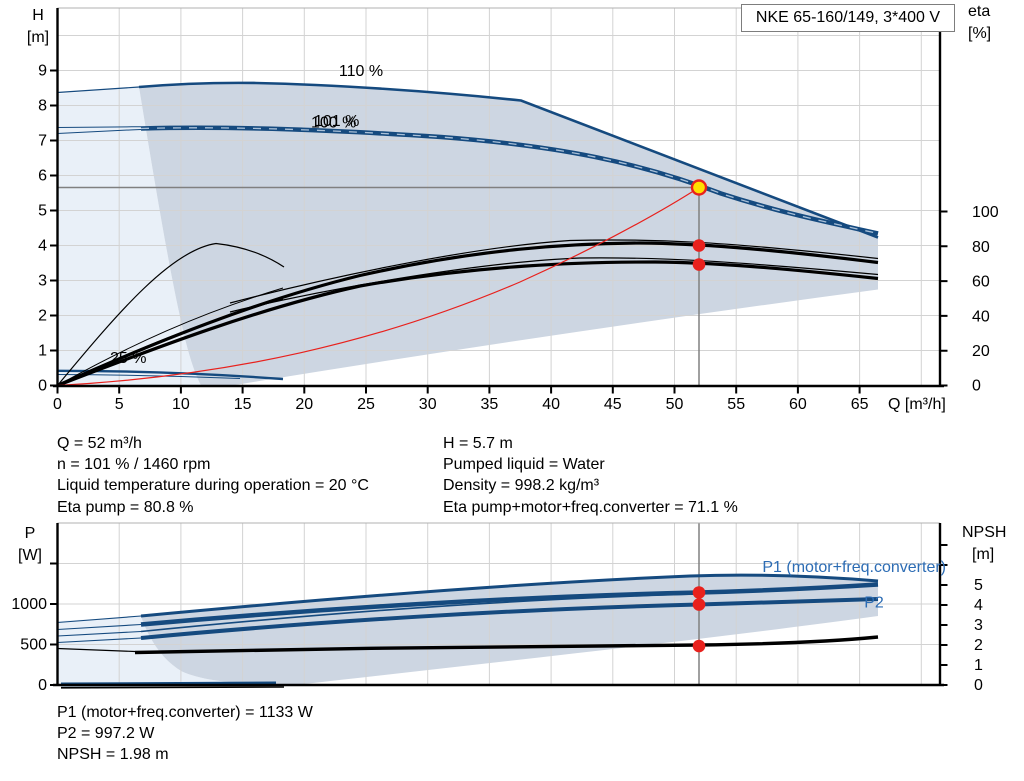  I want to click on info-line-eta-total: Eta pump+motor+freq.converter = 71.1 %, so click(590, 507).